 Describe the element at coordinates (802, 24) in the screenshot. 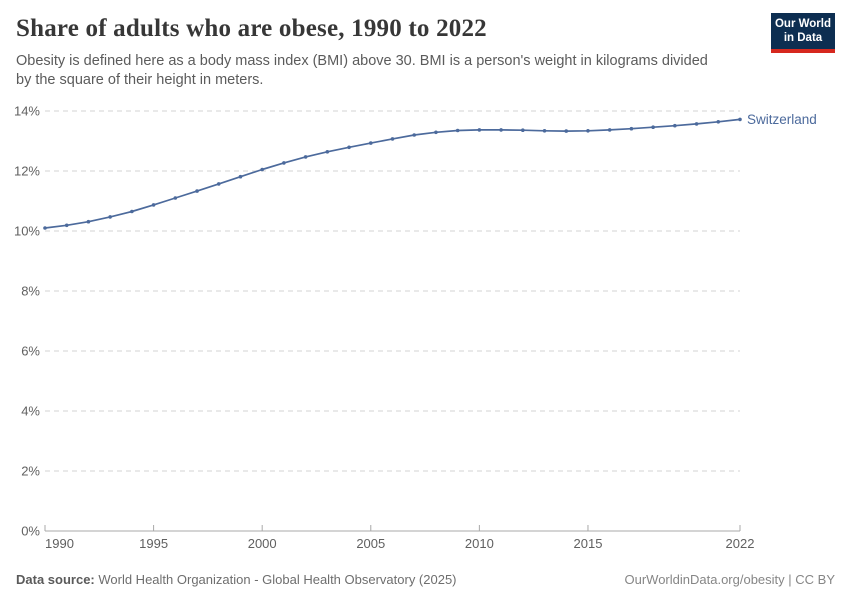

I see `logo-text-line1: Our World` at that location.